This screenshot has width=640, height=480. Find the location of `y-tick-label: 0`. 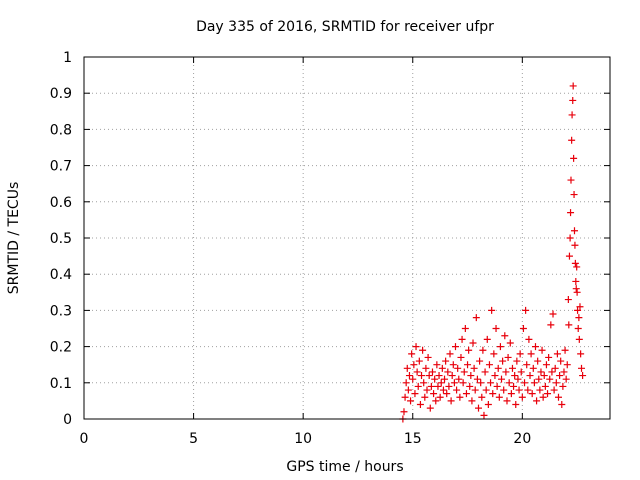

y-tick-label: 0 is located at coordinates (67, 420).